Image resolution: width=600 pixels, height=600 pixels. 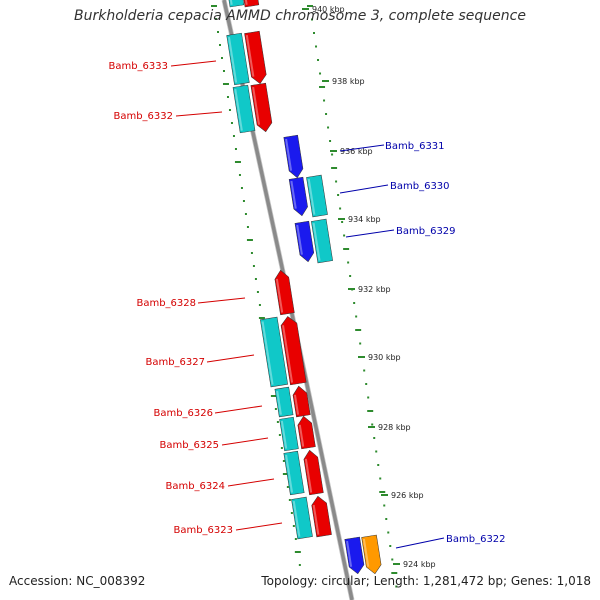 I want to click on accession-text: Accession: NC_008392, so click(x=77, y=581).